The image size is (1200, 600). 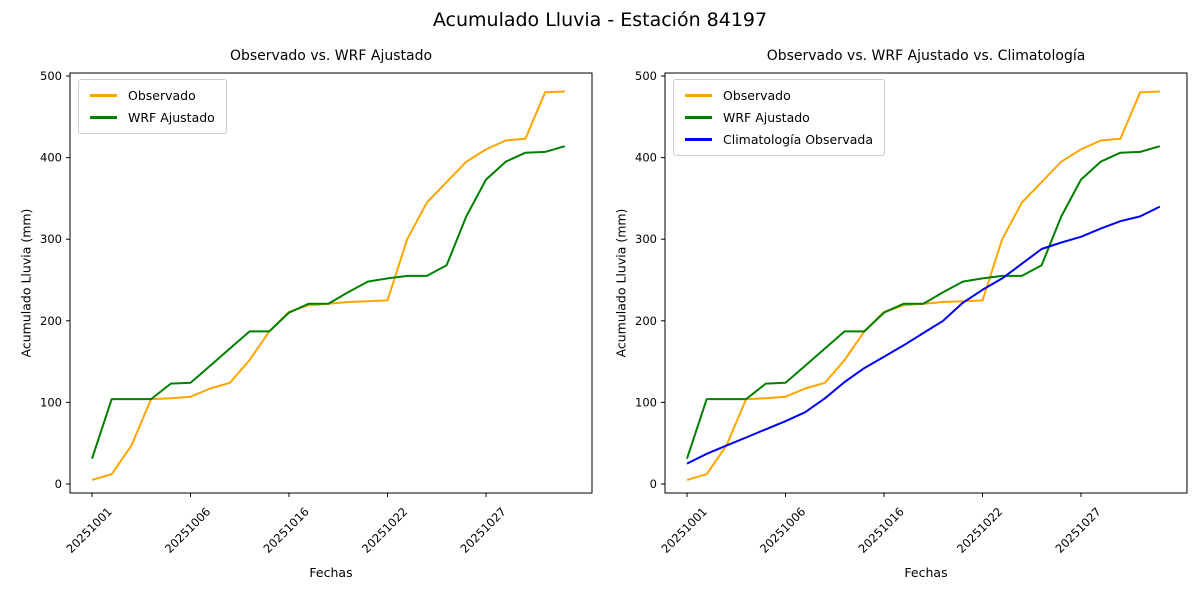 What do you see at coordinates (600, 20) in the screenshot?
I see `figure-title: Acumulado Lluvia - Estación 84197` at bounding box center [600, 20].